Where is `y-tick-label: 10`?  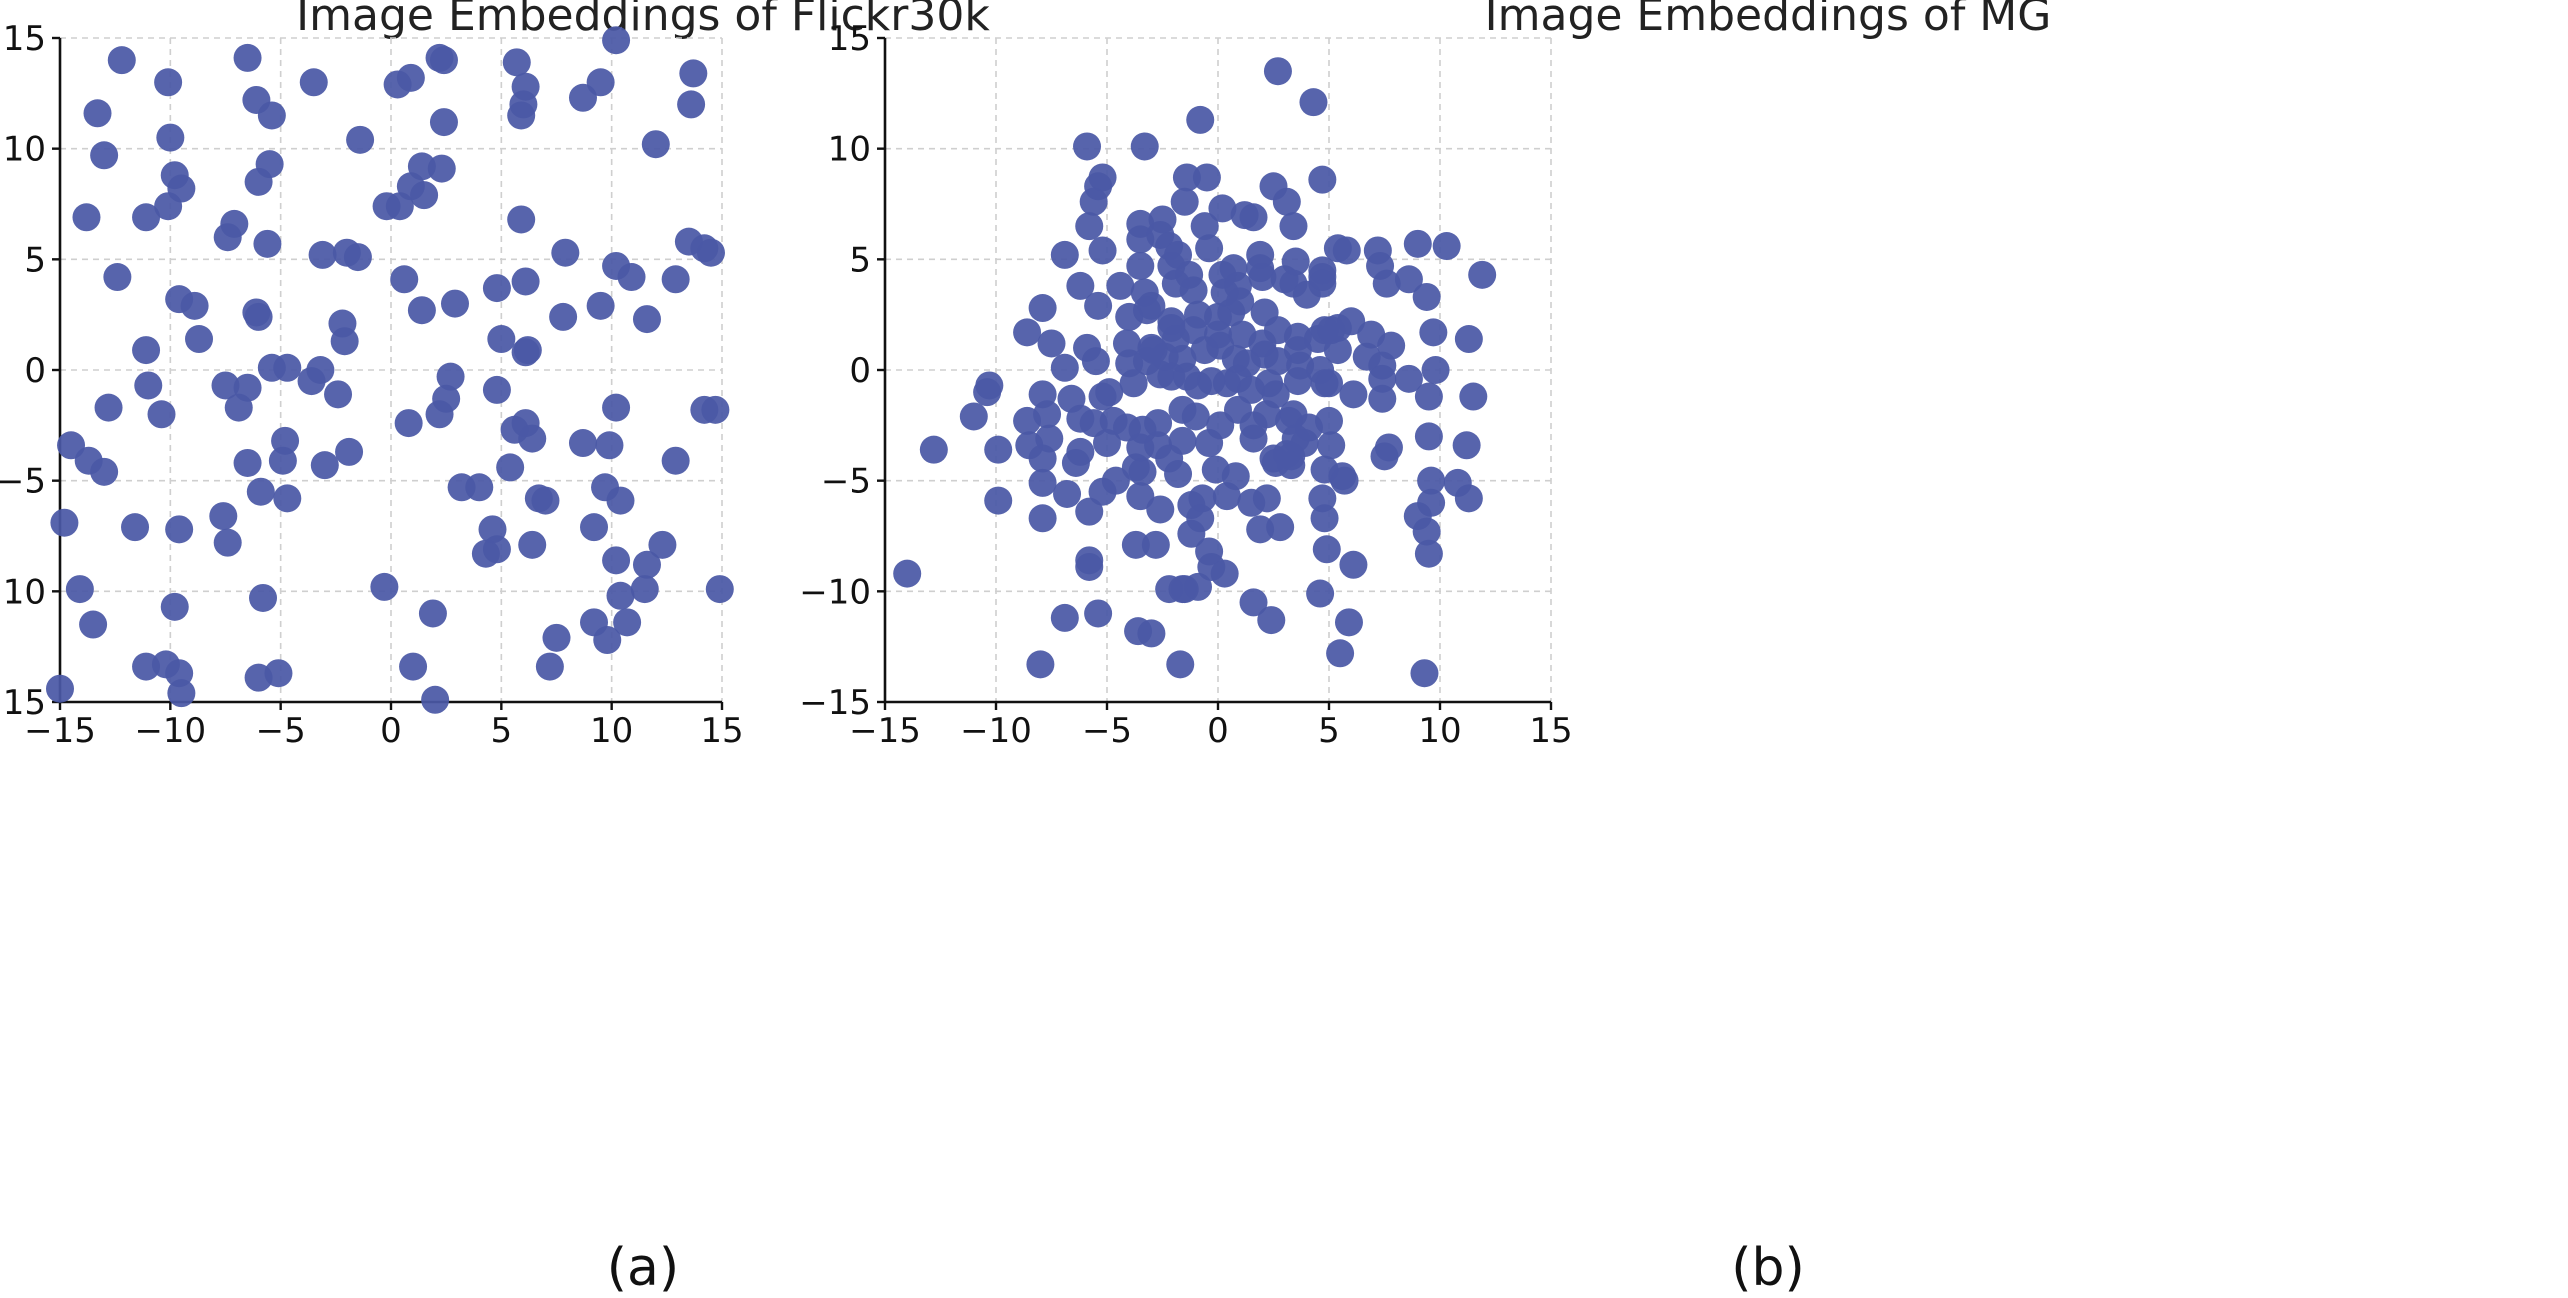 y-tick-label: 10 is located at coordinates (24, 150).